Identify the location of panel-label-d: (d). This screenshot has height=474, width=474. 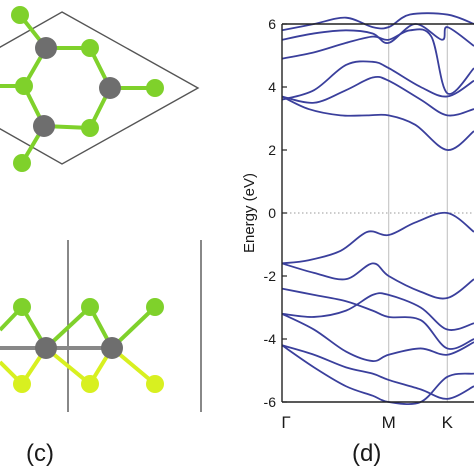
(367, 453).